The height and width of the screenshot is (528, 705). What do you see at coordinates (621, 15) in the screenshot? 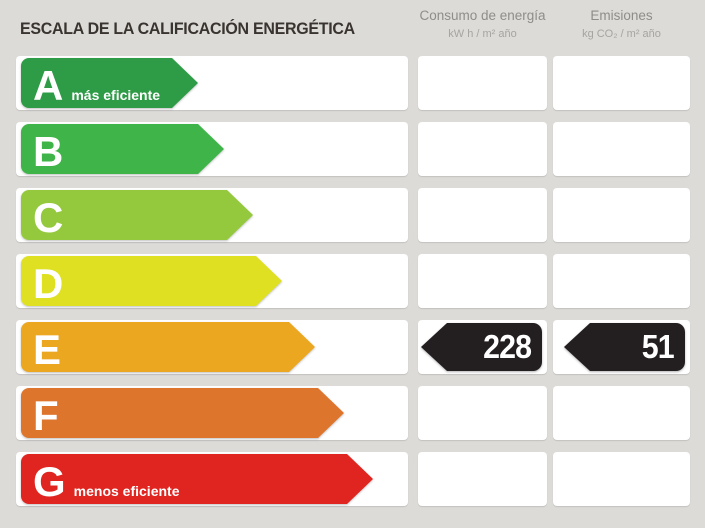
I see `emissions-header-label: Emisiones` at bounding box center [621, 15].